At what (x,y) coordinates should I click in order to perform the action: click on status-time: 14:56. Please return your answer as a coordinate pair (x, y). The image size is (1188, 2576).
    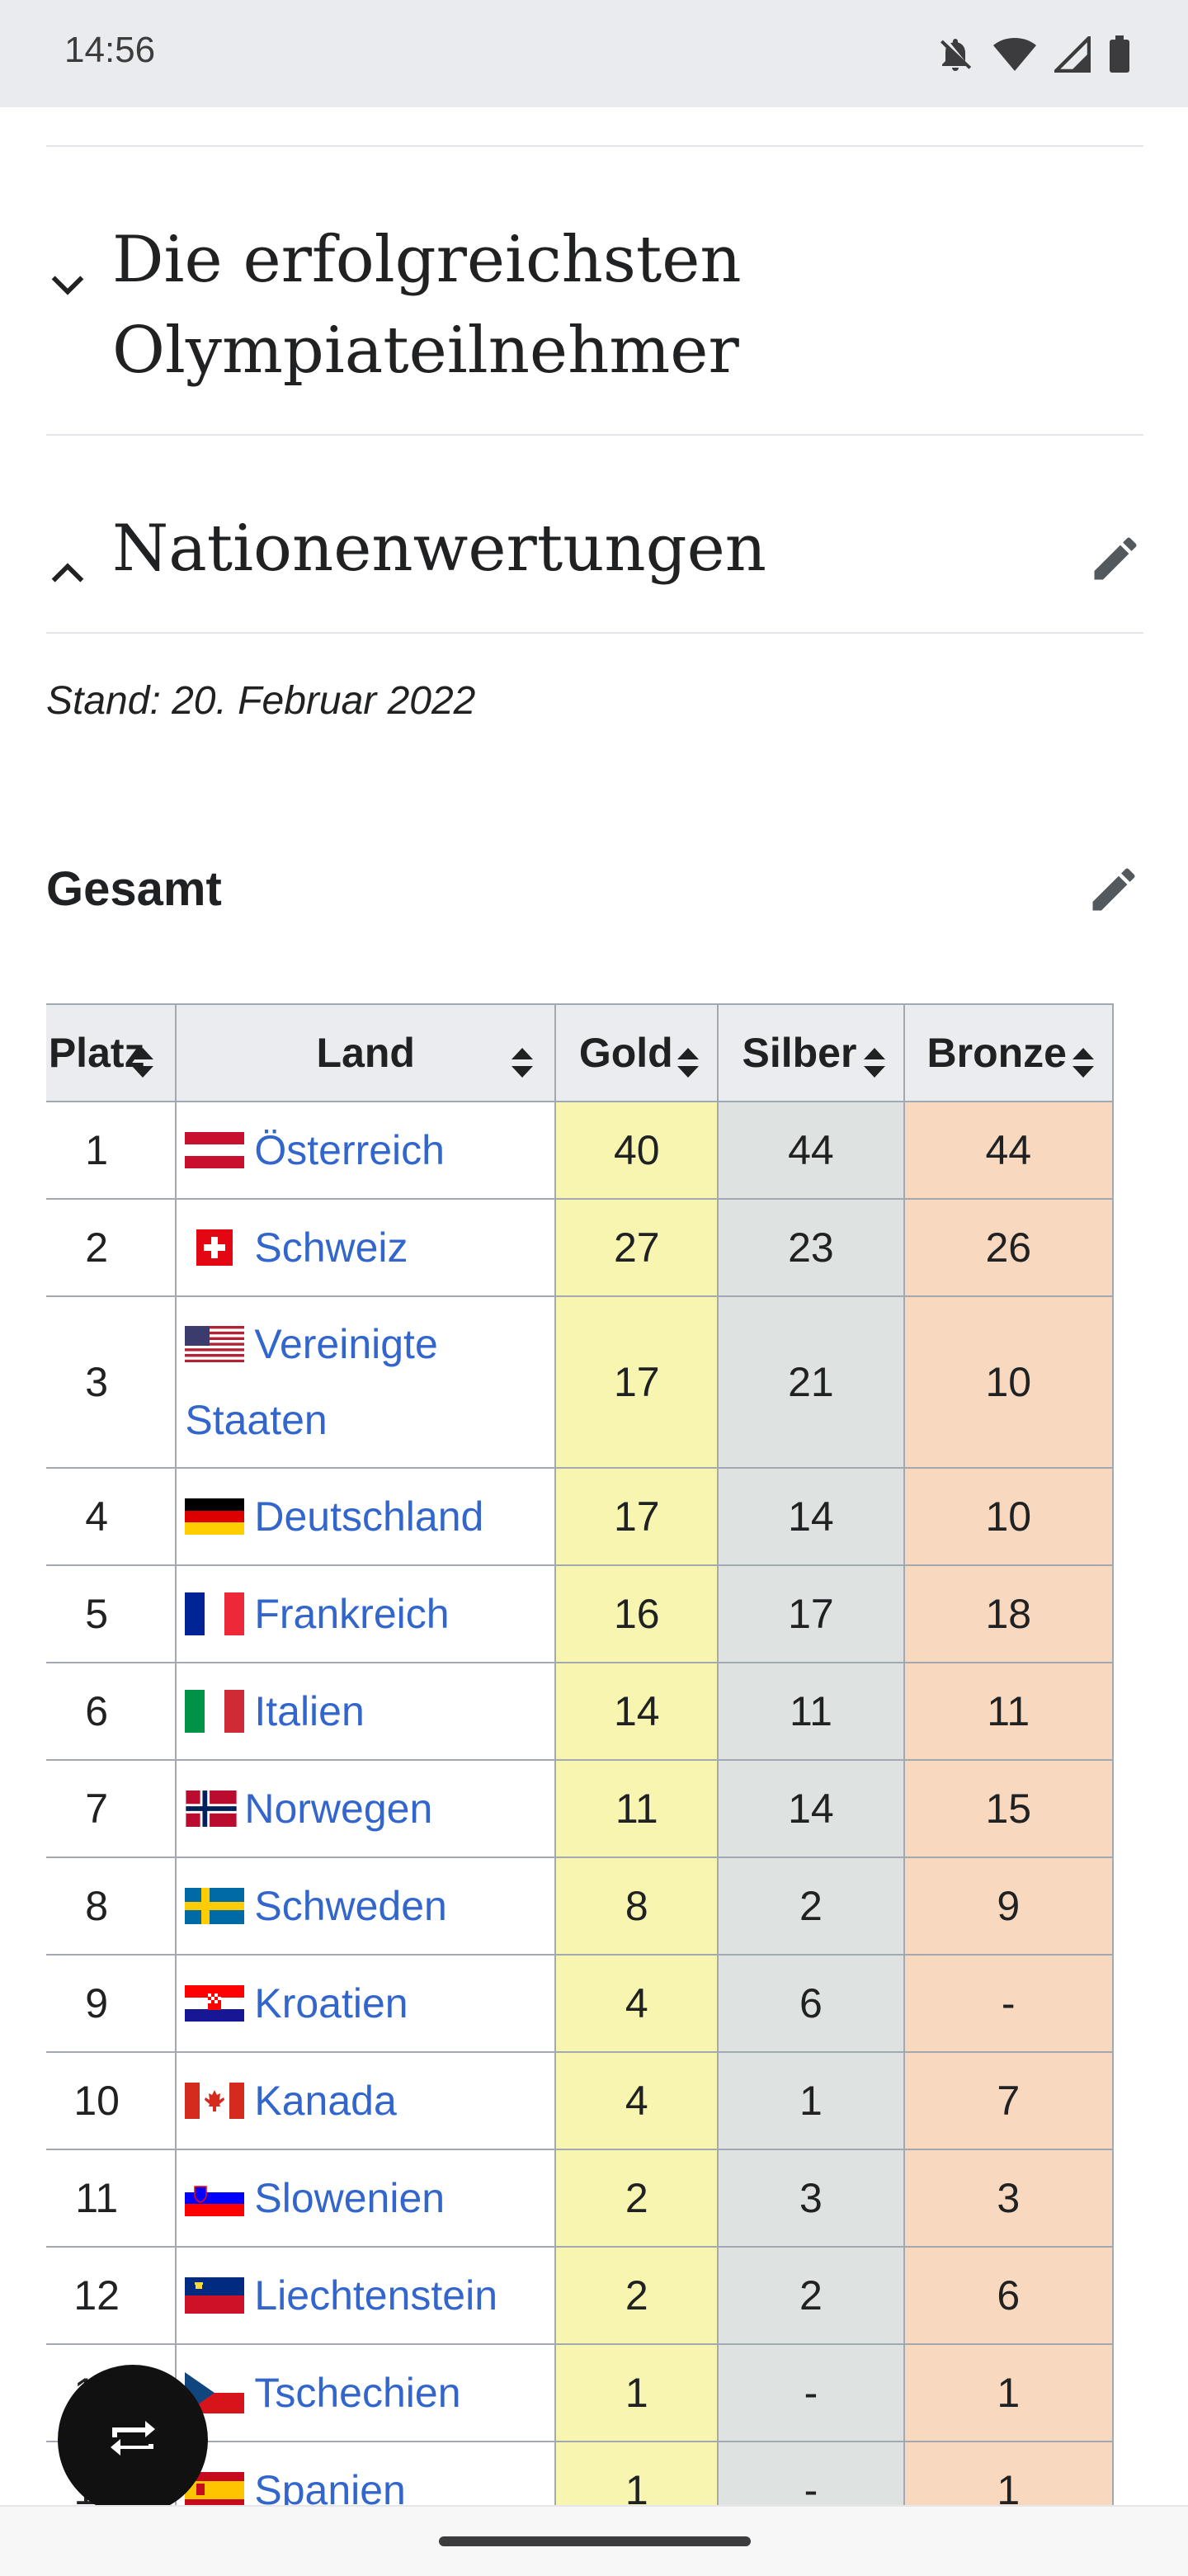
    Looking at the image, I should click on (110, 50).